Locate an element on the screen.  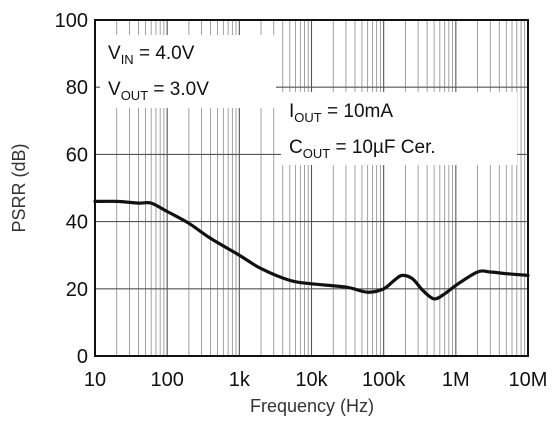
y-tick-label: 80 is located at coordinates (77, 88).